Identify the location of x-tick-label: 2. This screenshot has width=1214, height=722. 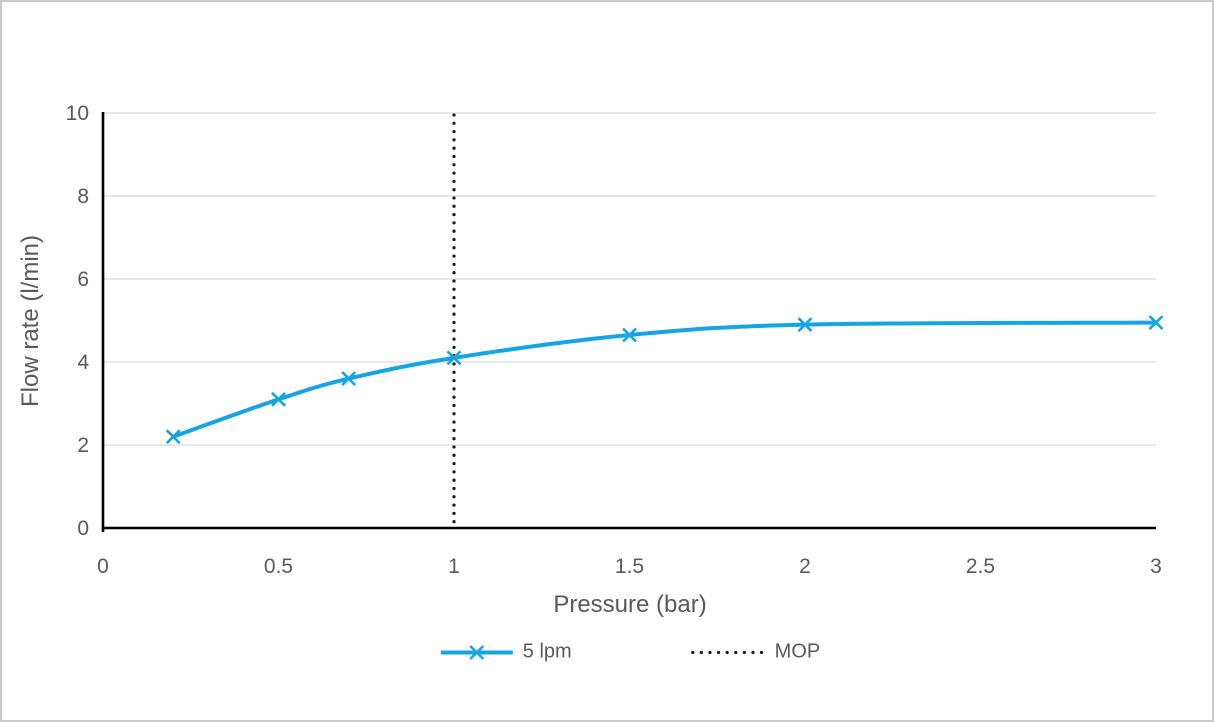
(805, 566).